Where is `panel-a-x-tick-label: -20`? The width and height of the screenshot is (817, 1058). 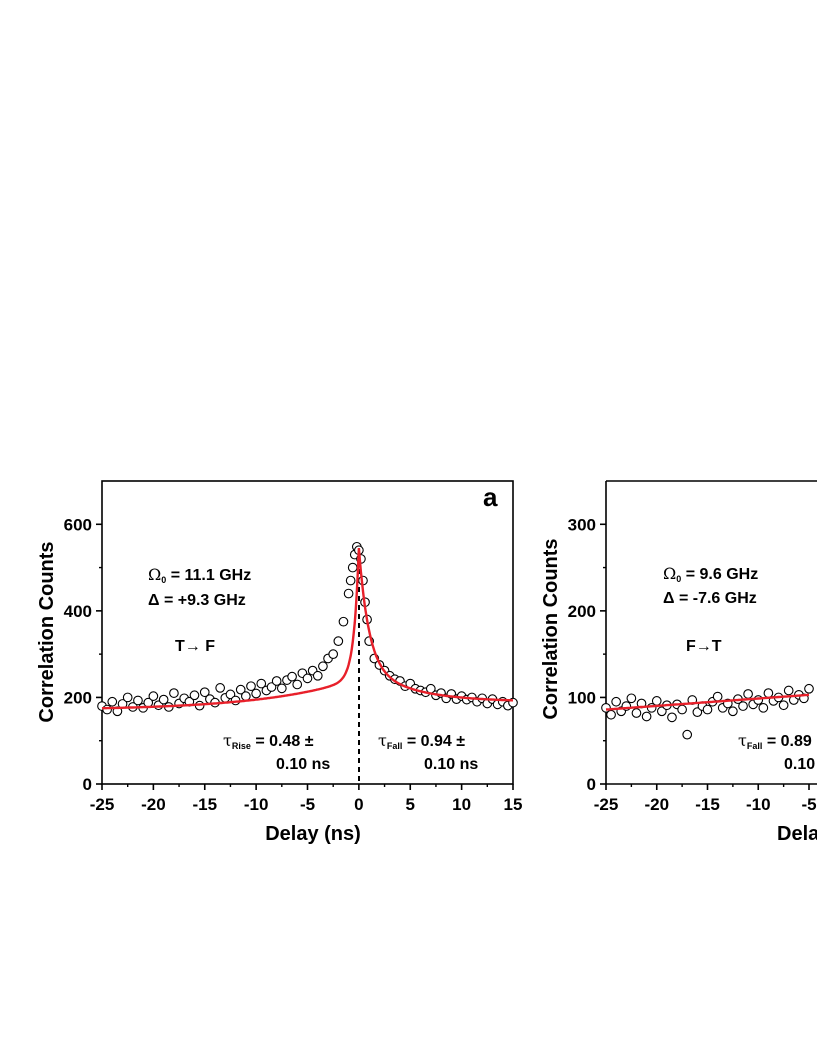
panel-a-x-tick-label: -20 is located at coordinates (153, 804).